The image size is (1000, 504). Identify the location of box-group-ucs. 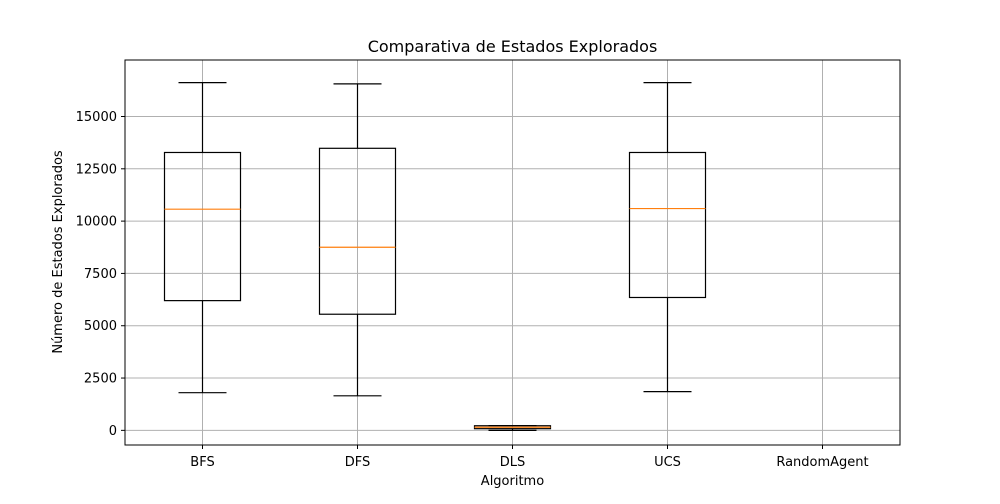
(667, 237).